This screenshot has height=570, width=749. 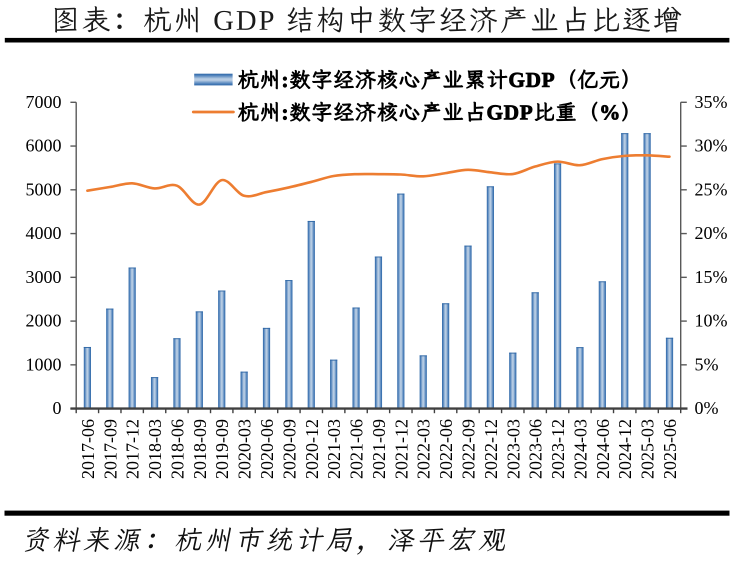 What do you see at coordinates (707, 408) in the screenshot?
I see `svg-text: 0%` at bounding box center [707, 408].